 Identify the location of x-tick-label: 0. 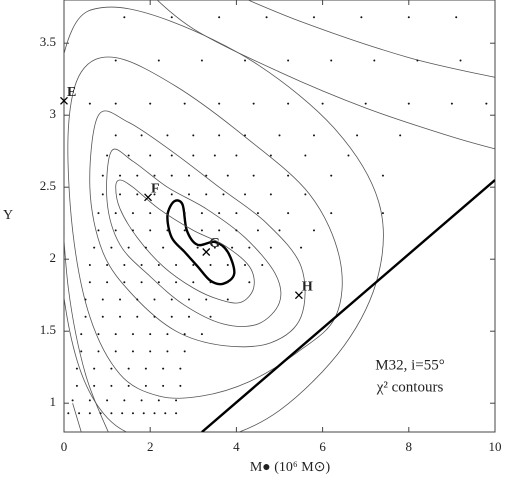
(64, 446).